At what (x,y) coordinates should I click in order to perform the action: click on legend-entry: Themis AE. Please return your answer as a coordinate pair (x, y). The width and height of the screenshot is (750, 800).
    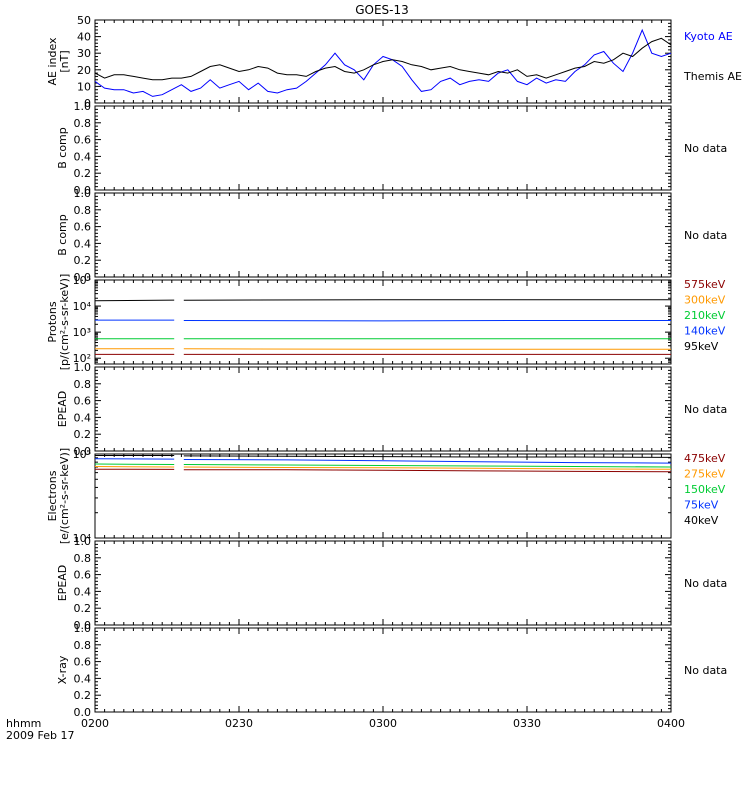
    Looking at the image, I should click on (712, 76).